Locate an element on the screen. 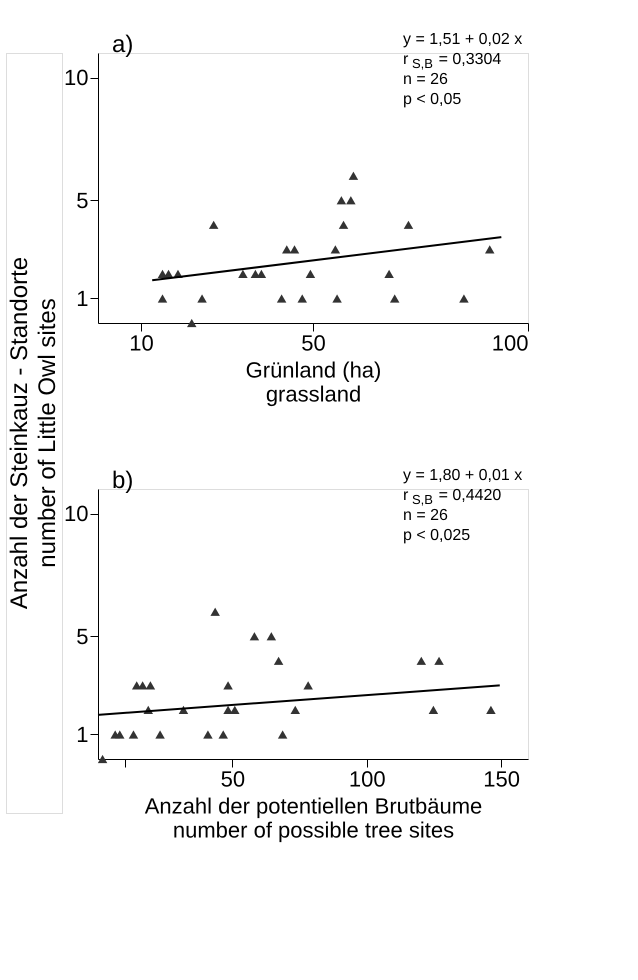 Image resolution: width=638 pixels, height=980 pixels. annotation: p < 0,025 is located at coordinates (436, 535).